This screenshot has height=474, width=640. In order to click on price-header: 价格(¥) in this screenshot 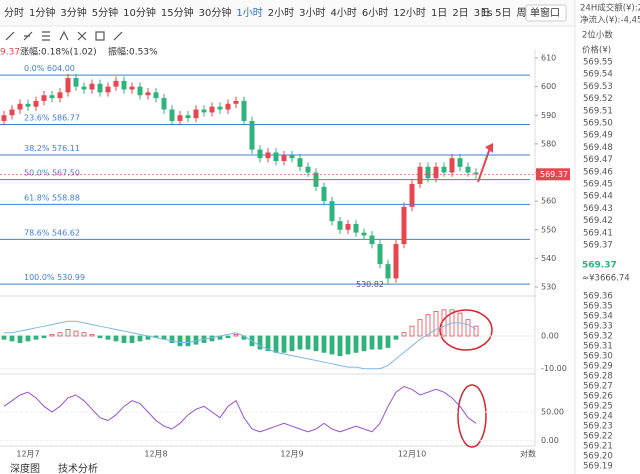, I will do `click(596, 50)`.